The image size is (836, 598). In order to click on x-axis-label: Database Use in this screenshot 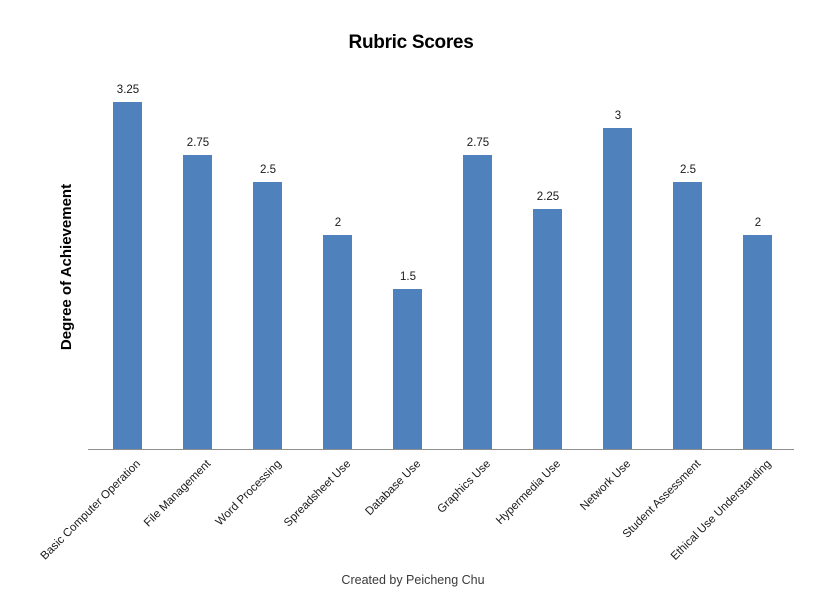, I will do `click(393, 488)`.